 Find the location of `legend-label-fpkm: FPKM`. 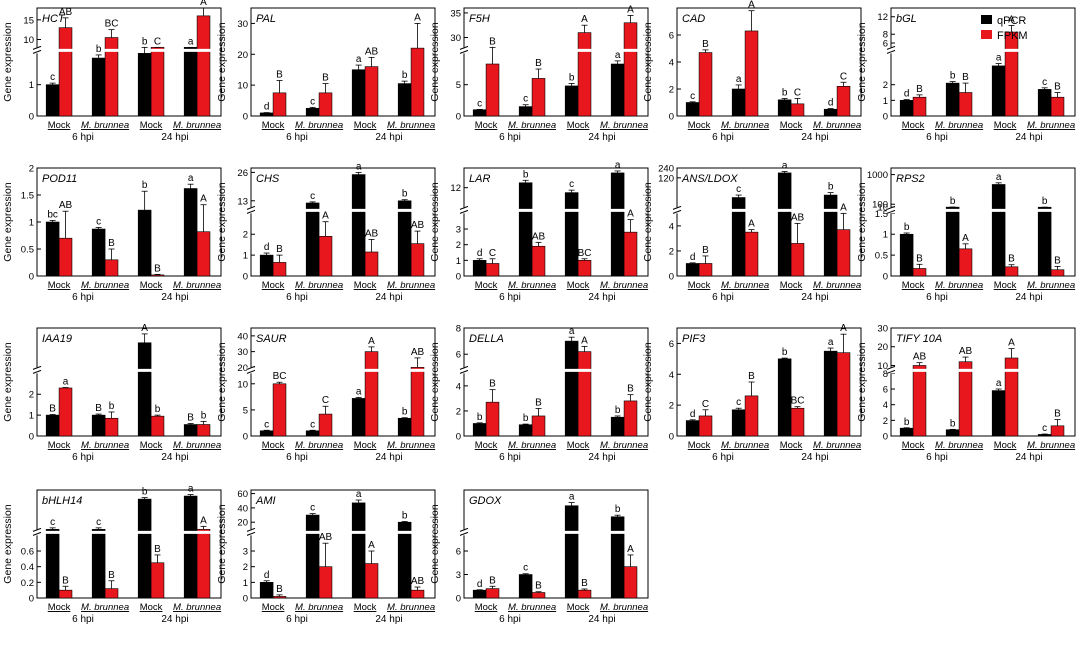

legend-label-fpkm: FPKM is located at coordinates (1012, 36).